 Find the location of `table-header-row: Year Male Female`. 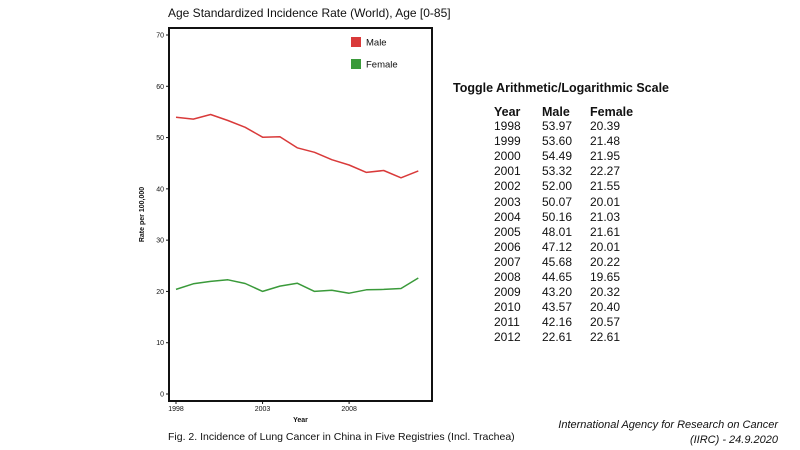

table-header-row: Year Male Female is located at coordinates (567, 111).